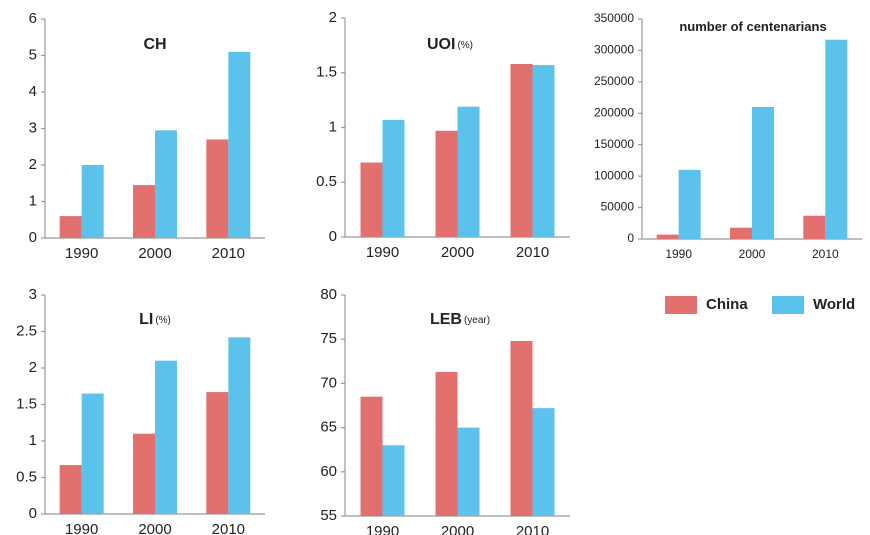 The width and height of the screenshot is (870, 535). I want to click on title-text: number of centenarians, so click(752, 26).